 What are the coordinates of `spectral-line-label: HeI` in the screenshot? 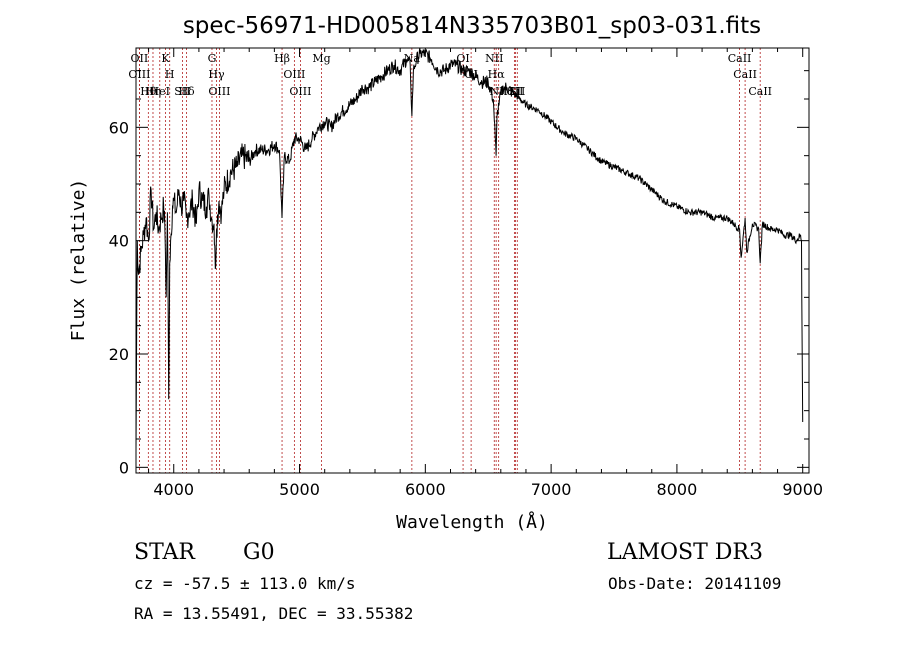 It's located at (160, 91).